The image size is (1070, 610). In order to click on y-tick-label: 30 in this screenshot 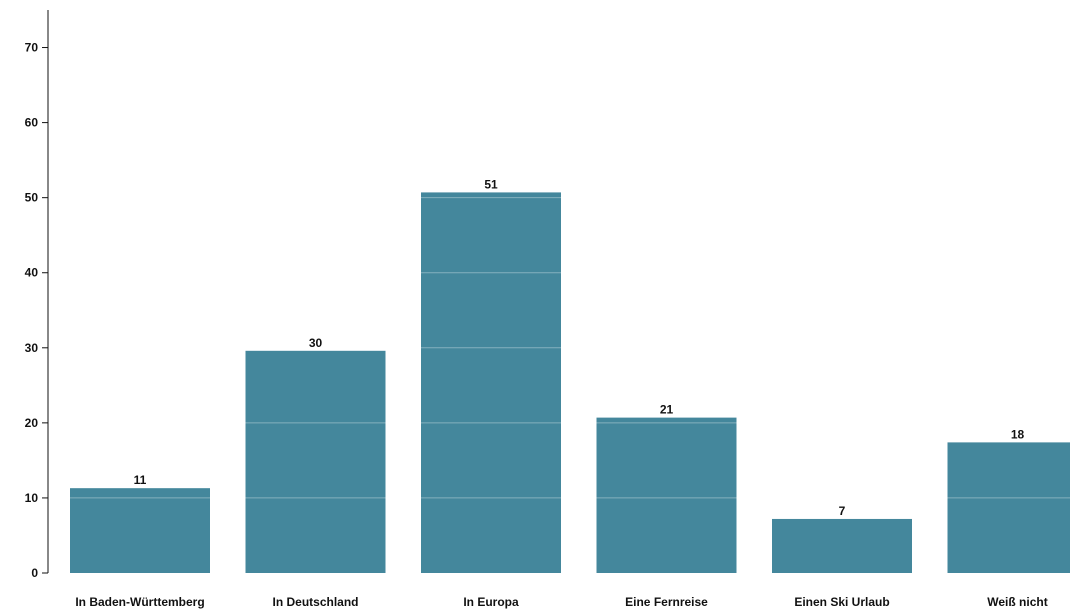, I will do `click(32, 348)`.